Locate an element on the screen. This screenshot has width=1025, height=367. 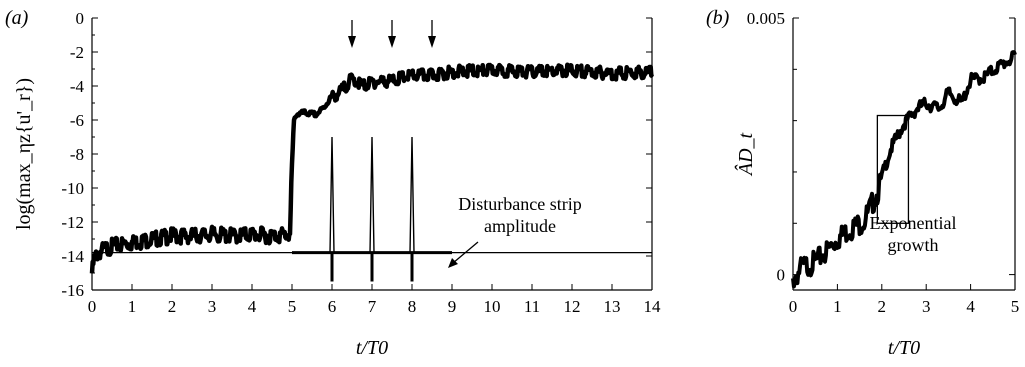
y-tick-label: -16 is located at coordinates (72, 290).